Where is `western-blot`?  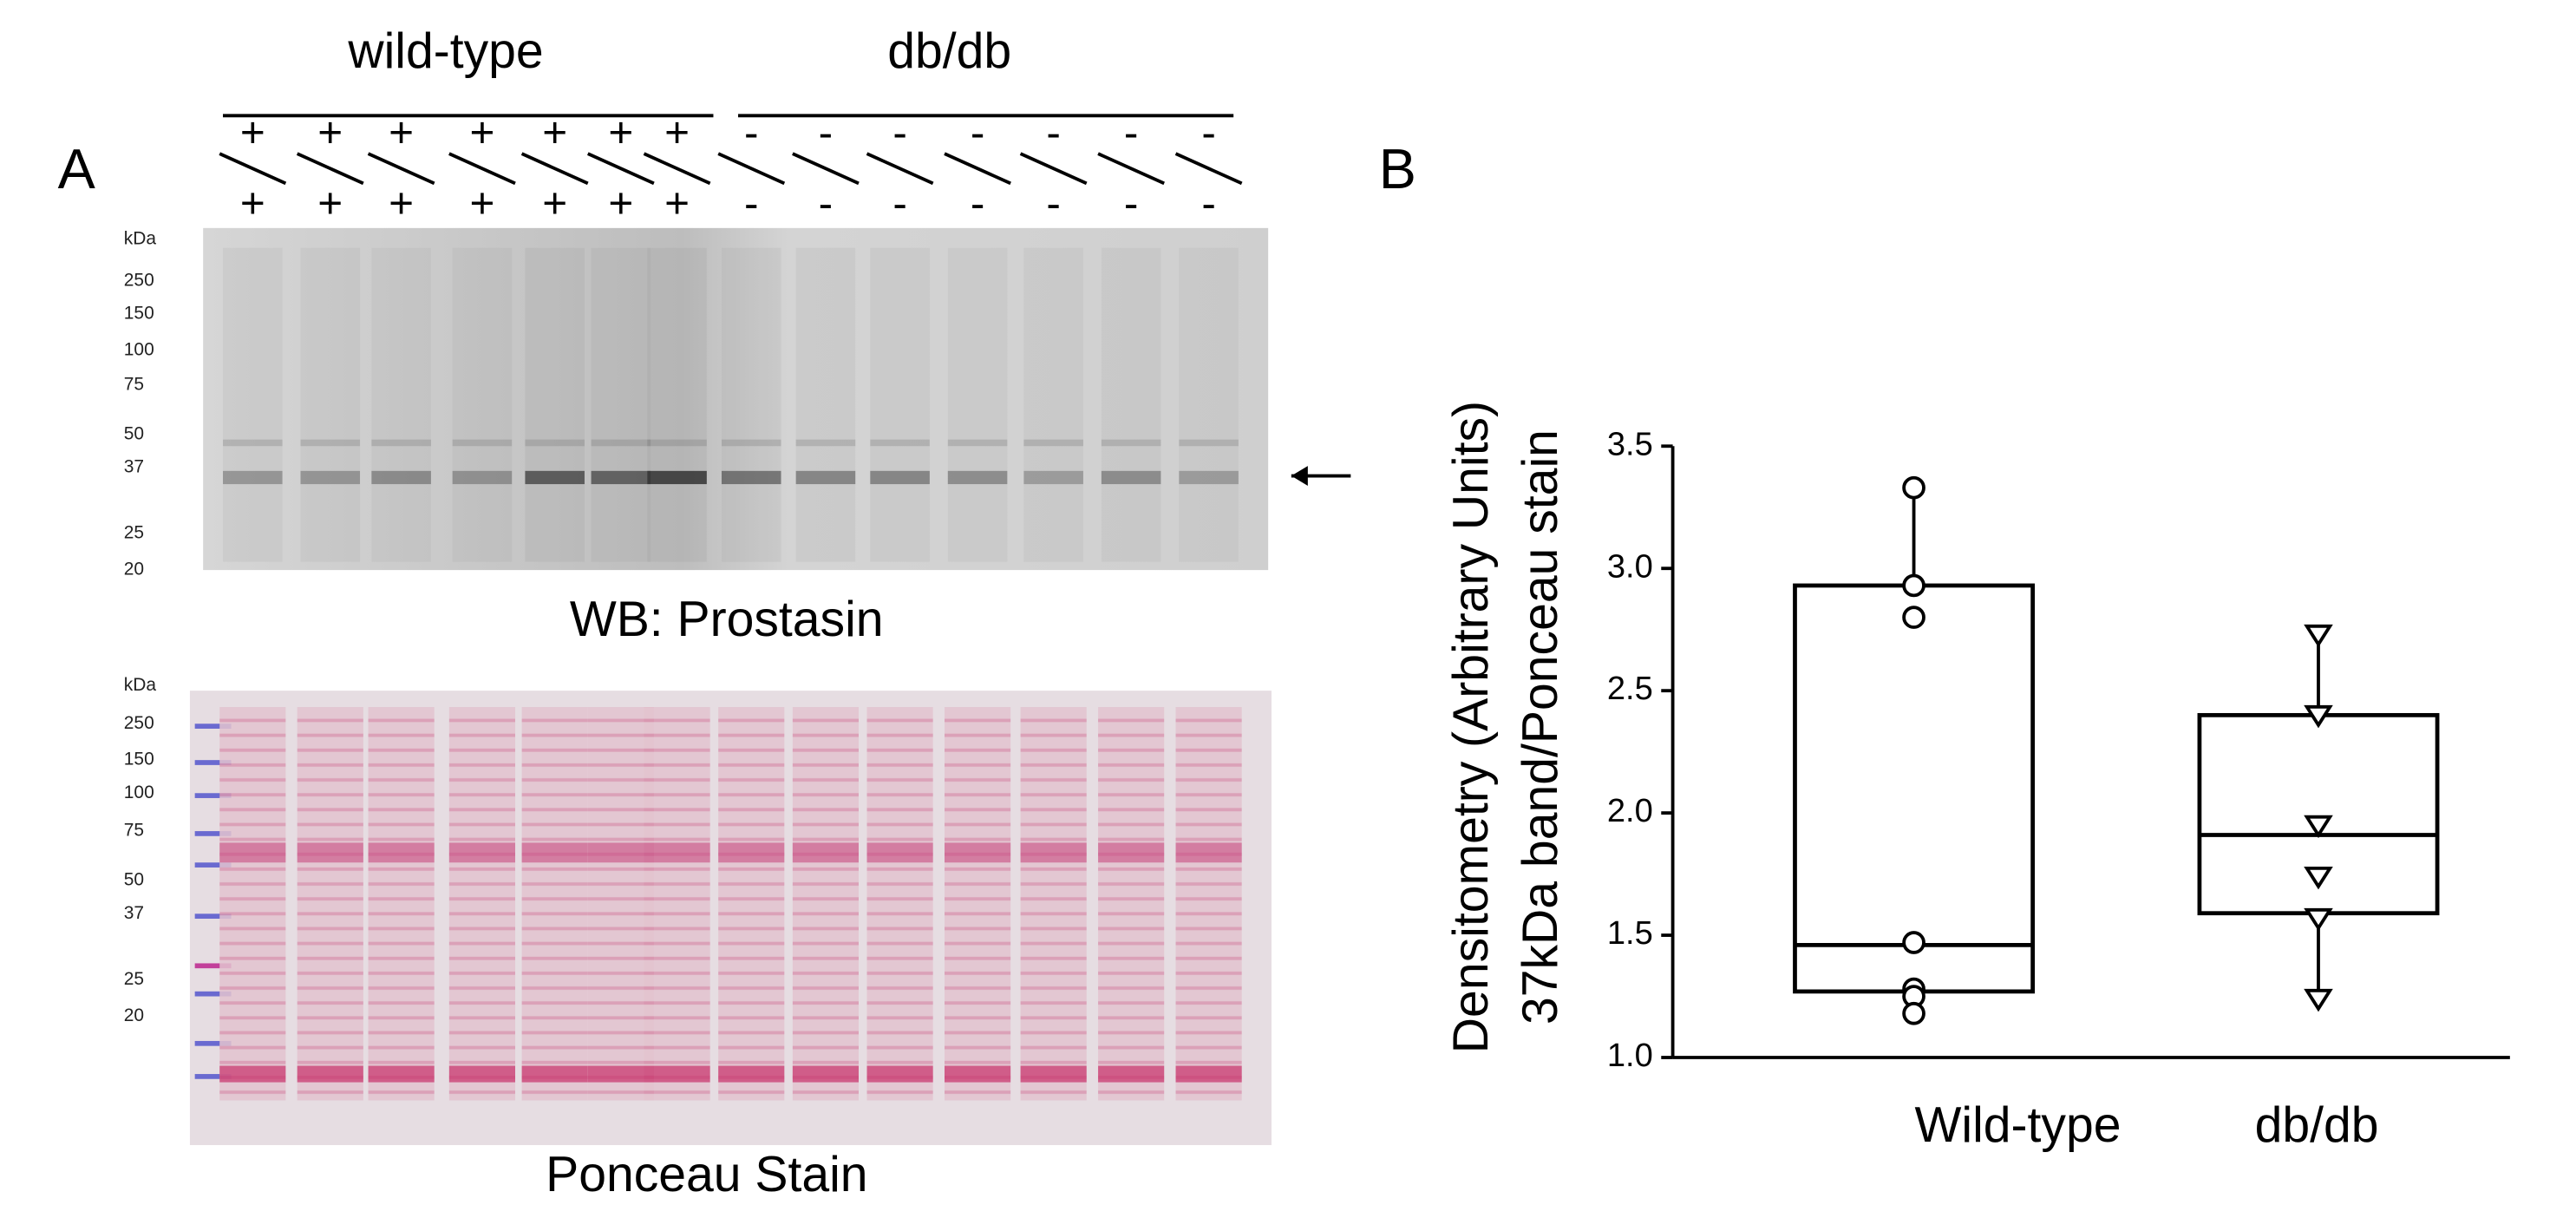
western-blot is located at coordinates (736, 399).